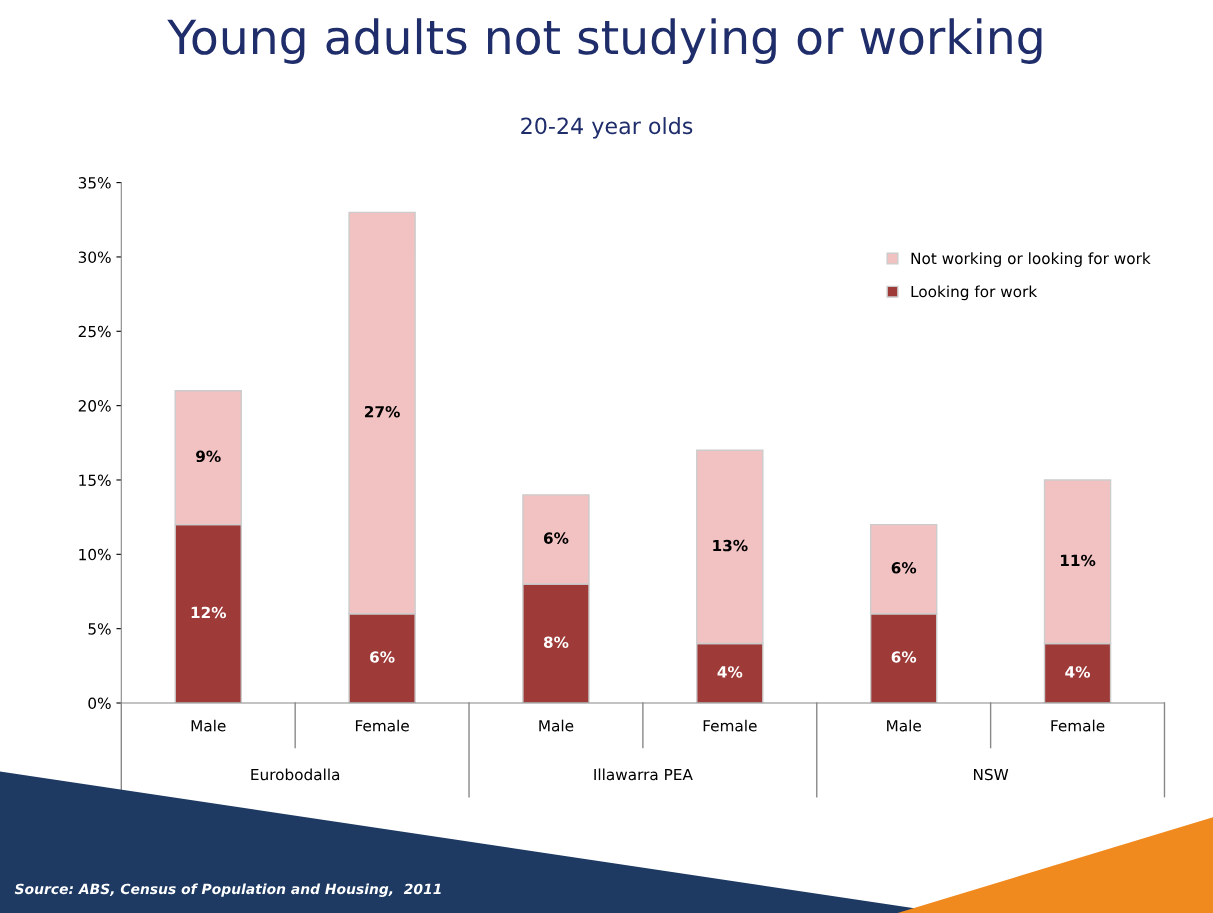 Image resolution: width=1213 pixels, height=913 pixels. Describe the element at coordinates (94, 406) in the screenshot. I see `y-tick-label: 20%` at that location.